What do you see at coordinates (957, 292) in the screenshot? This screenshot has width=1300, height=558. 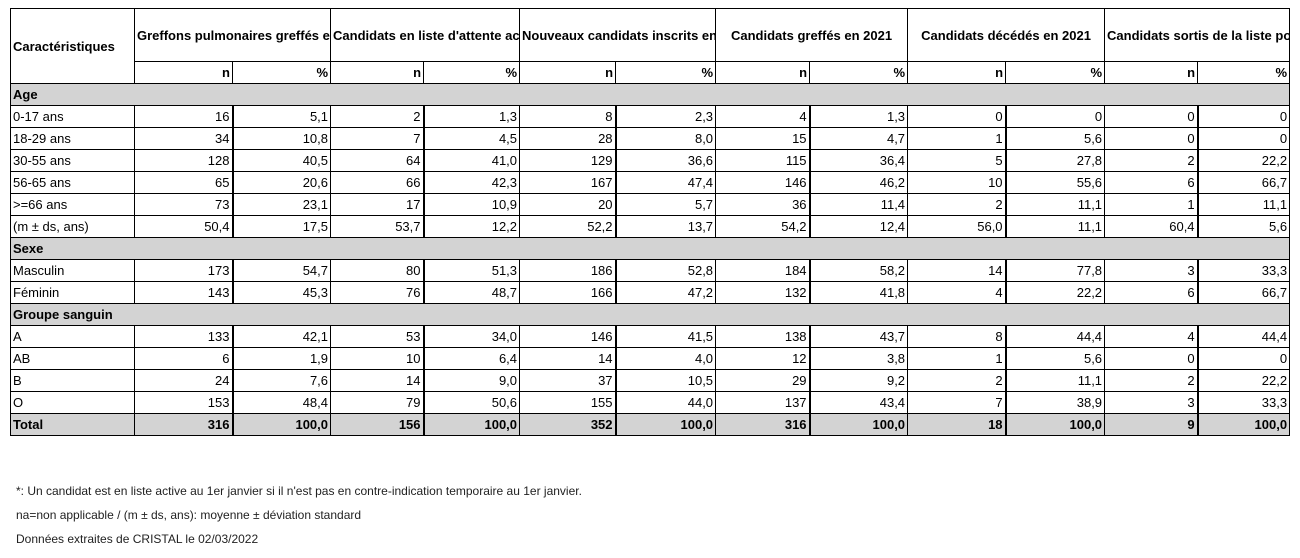 I see `count-cell: 4` at bounding box center [957, 292].